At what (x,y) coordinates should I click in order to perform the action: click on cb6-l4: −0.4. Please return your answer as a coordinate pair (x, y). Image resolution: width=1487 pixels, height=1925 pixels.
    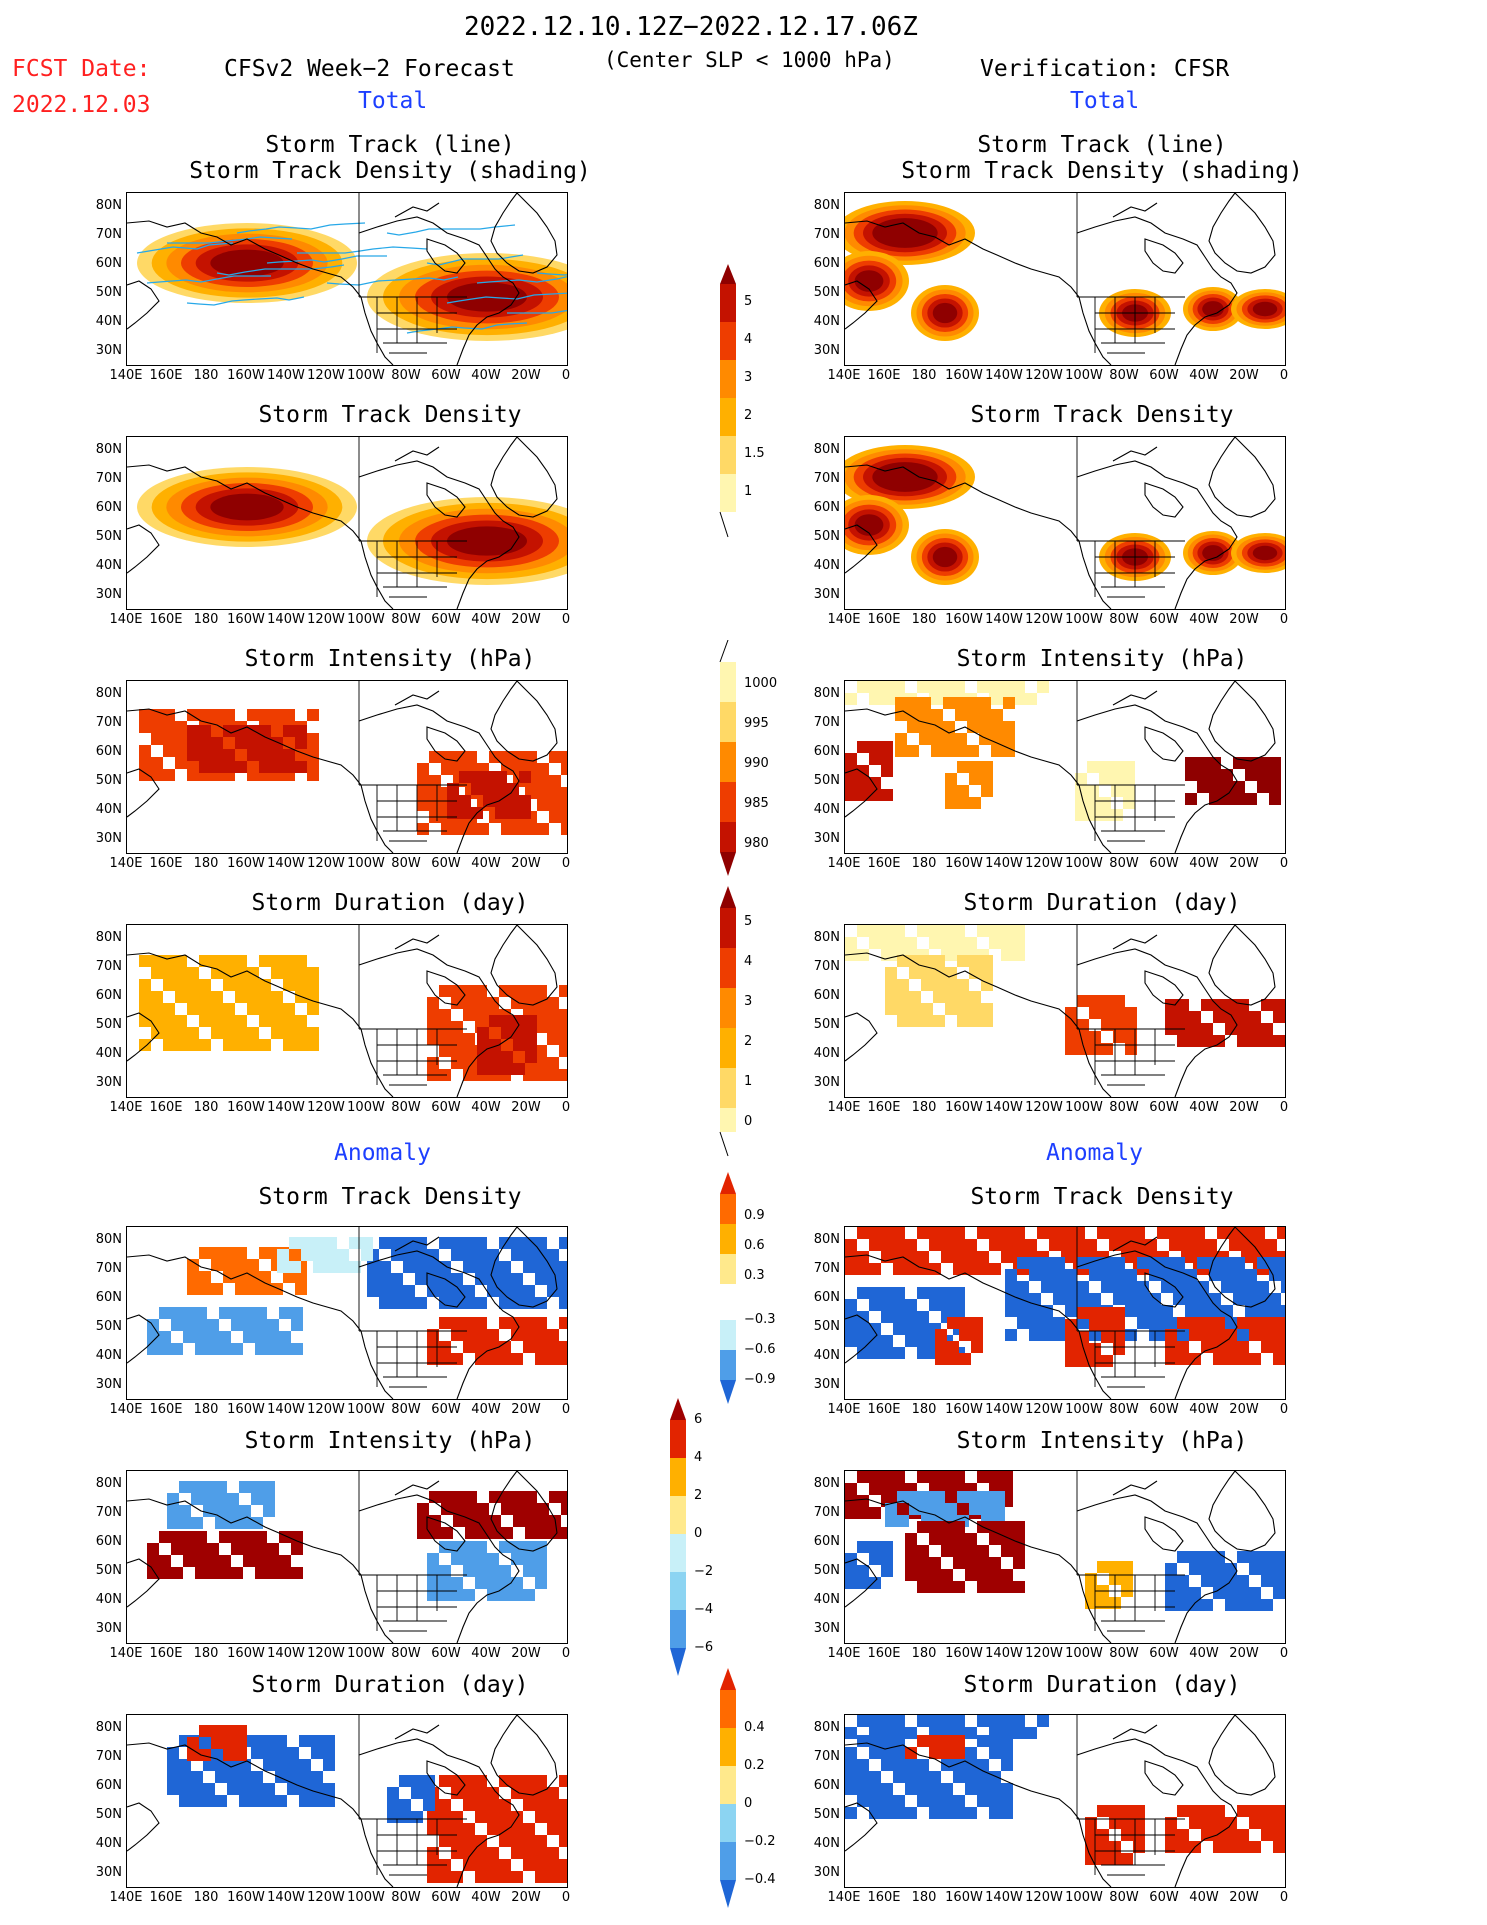
    Looking at the image, I should click on (760, 1879).